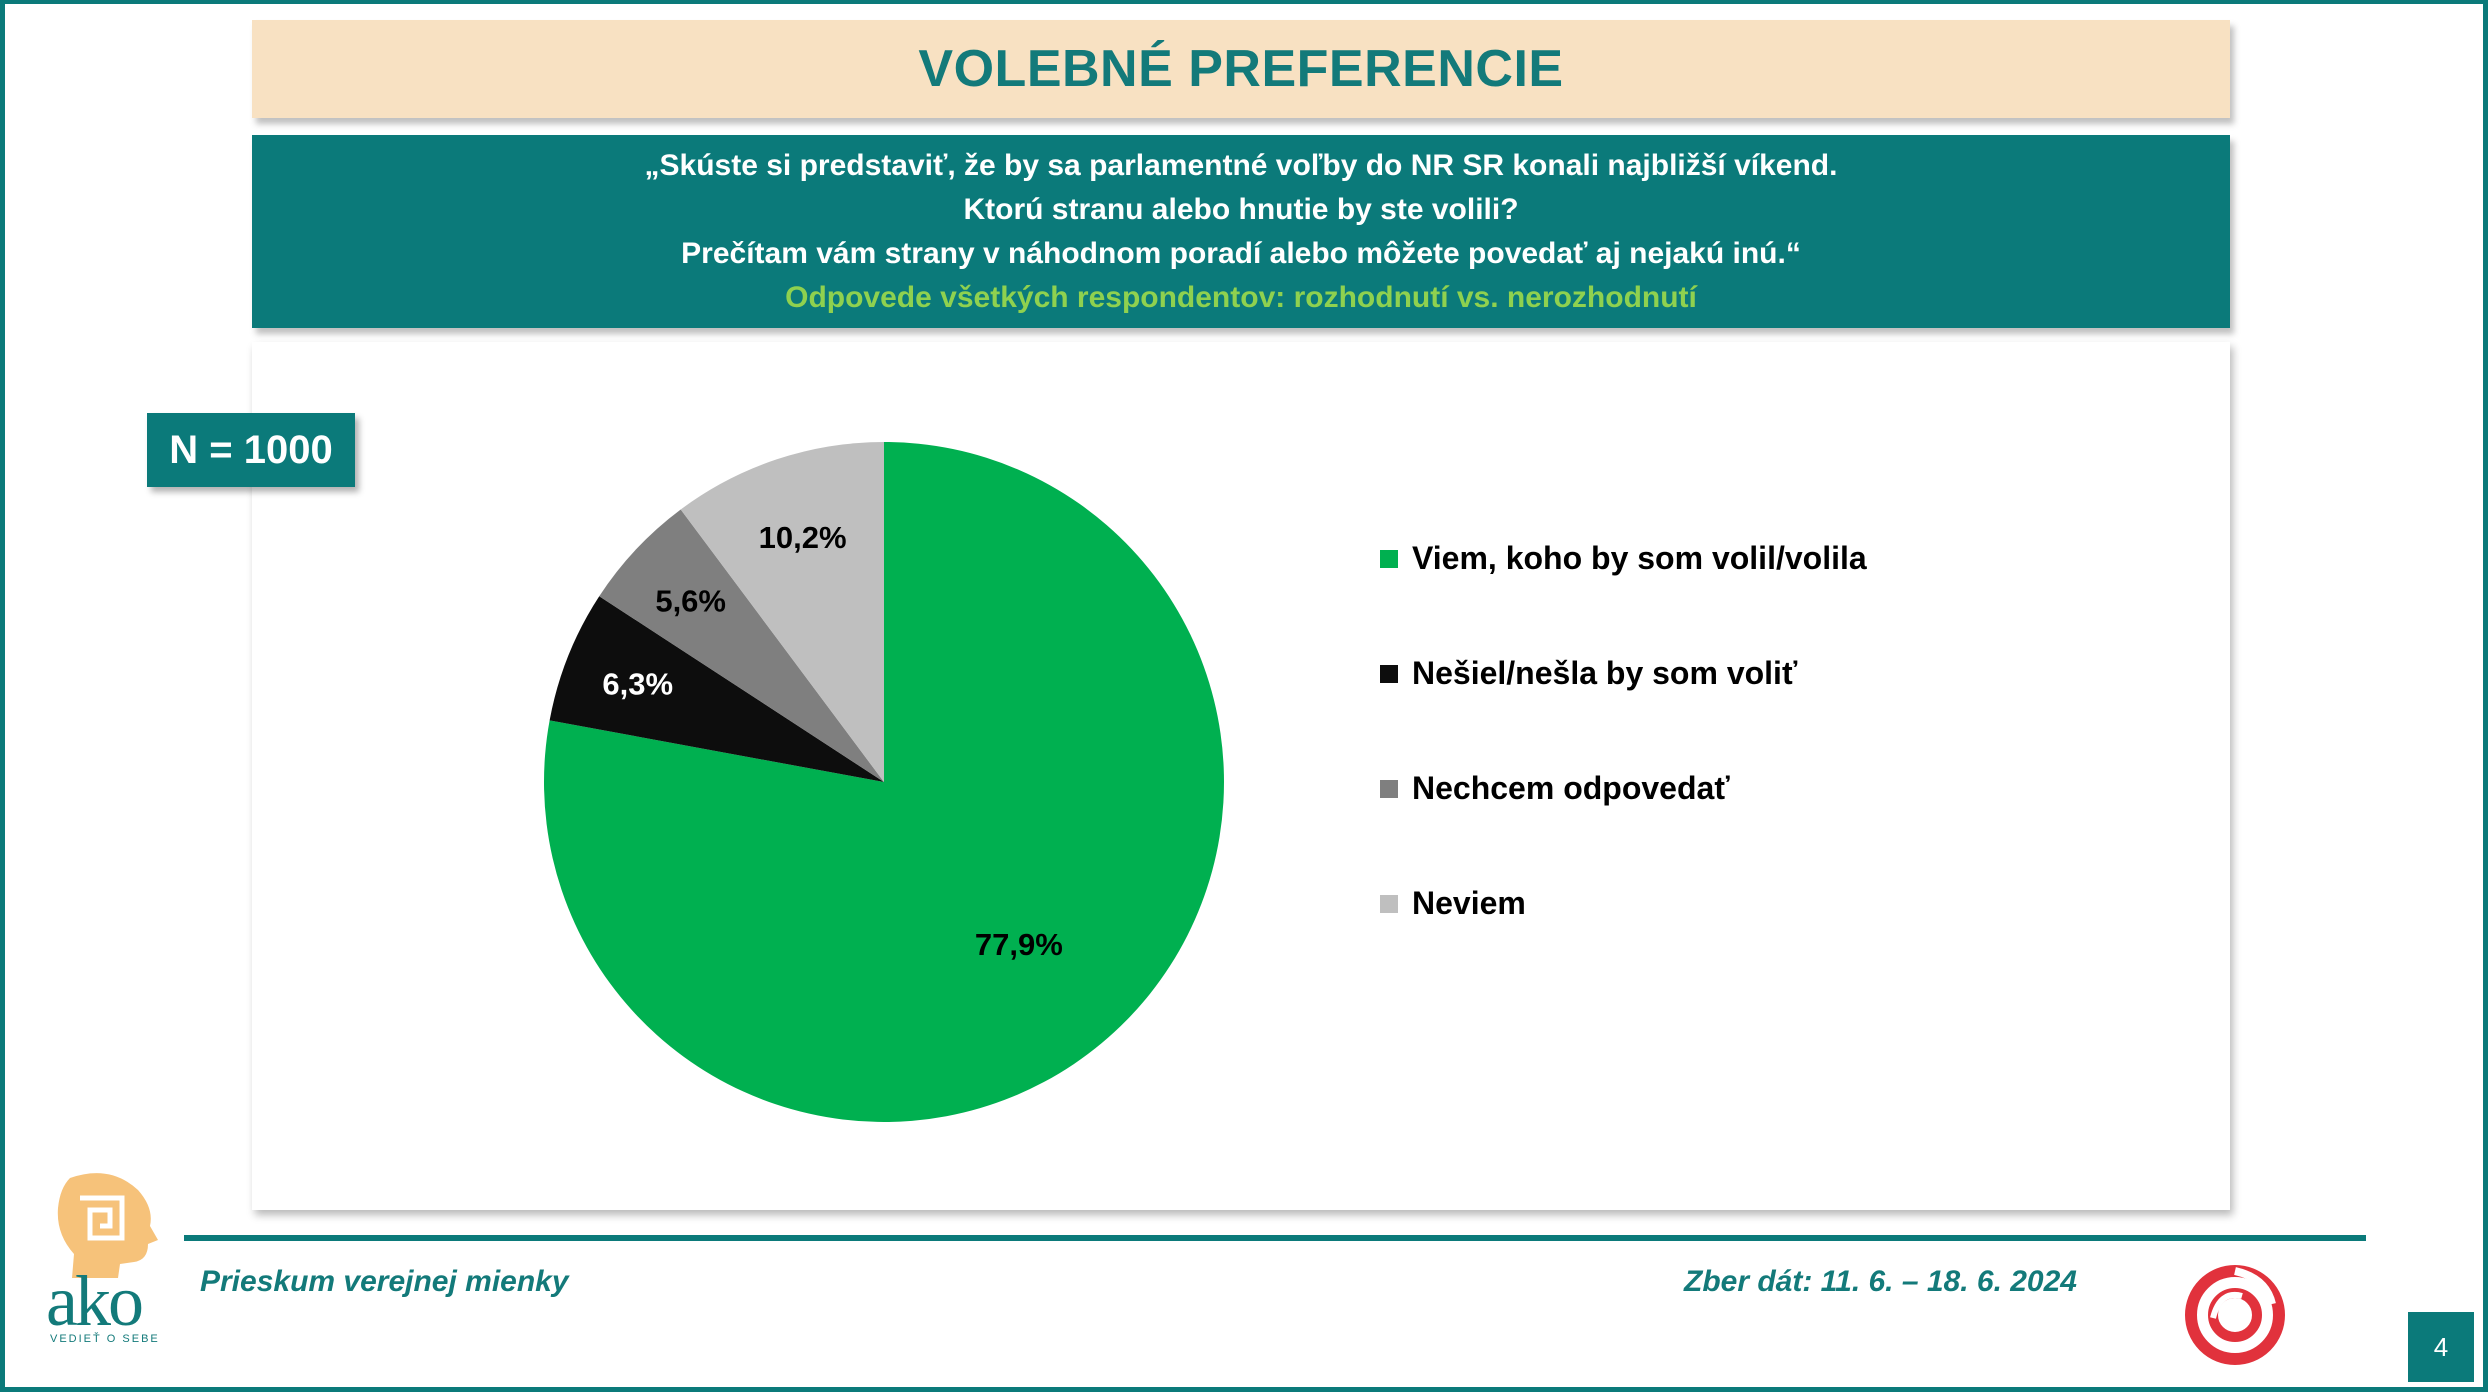  What do you see at coordinates (2235, 1315) in the screenshot?
I see `red-swirl-logo-icon` at bounding box center [2235, 1315].